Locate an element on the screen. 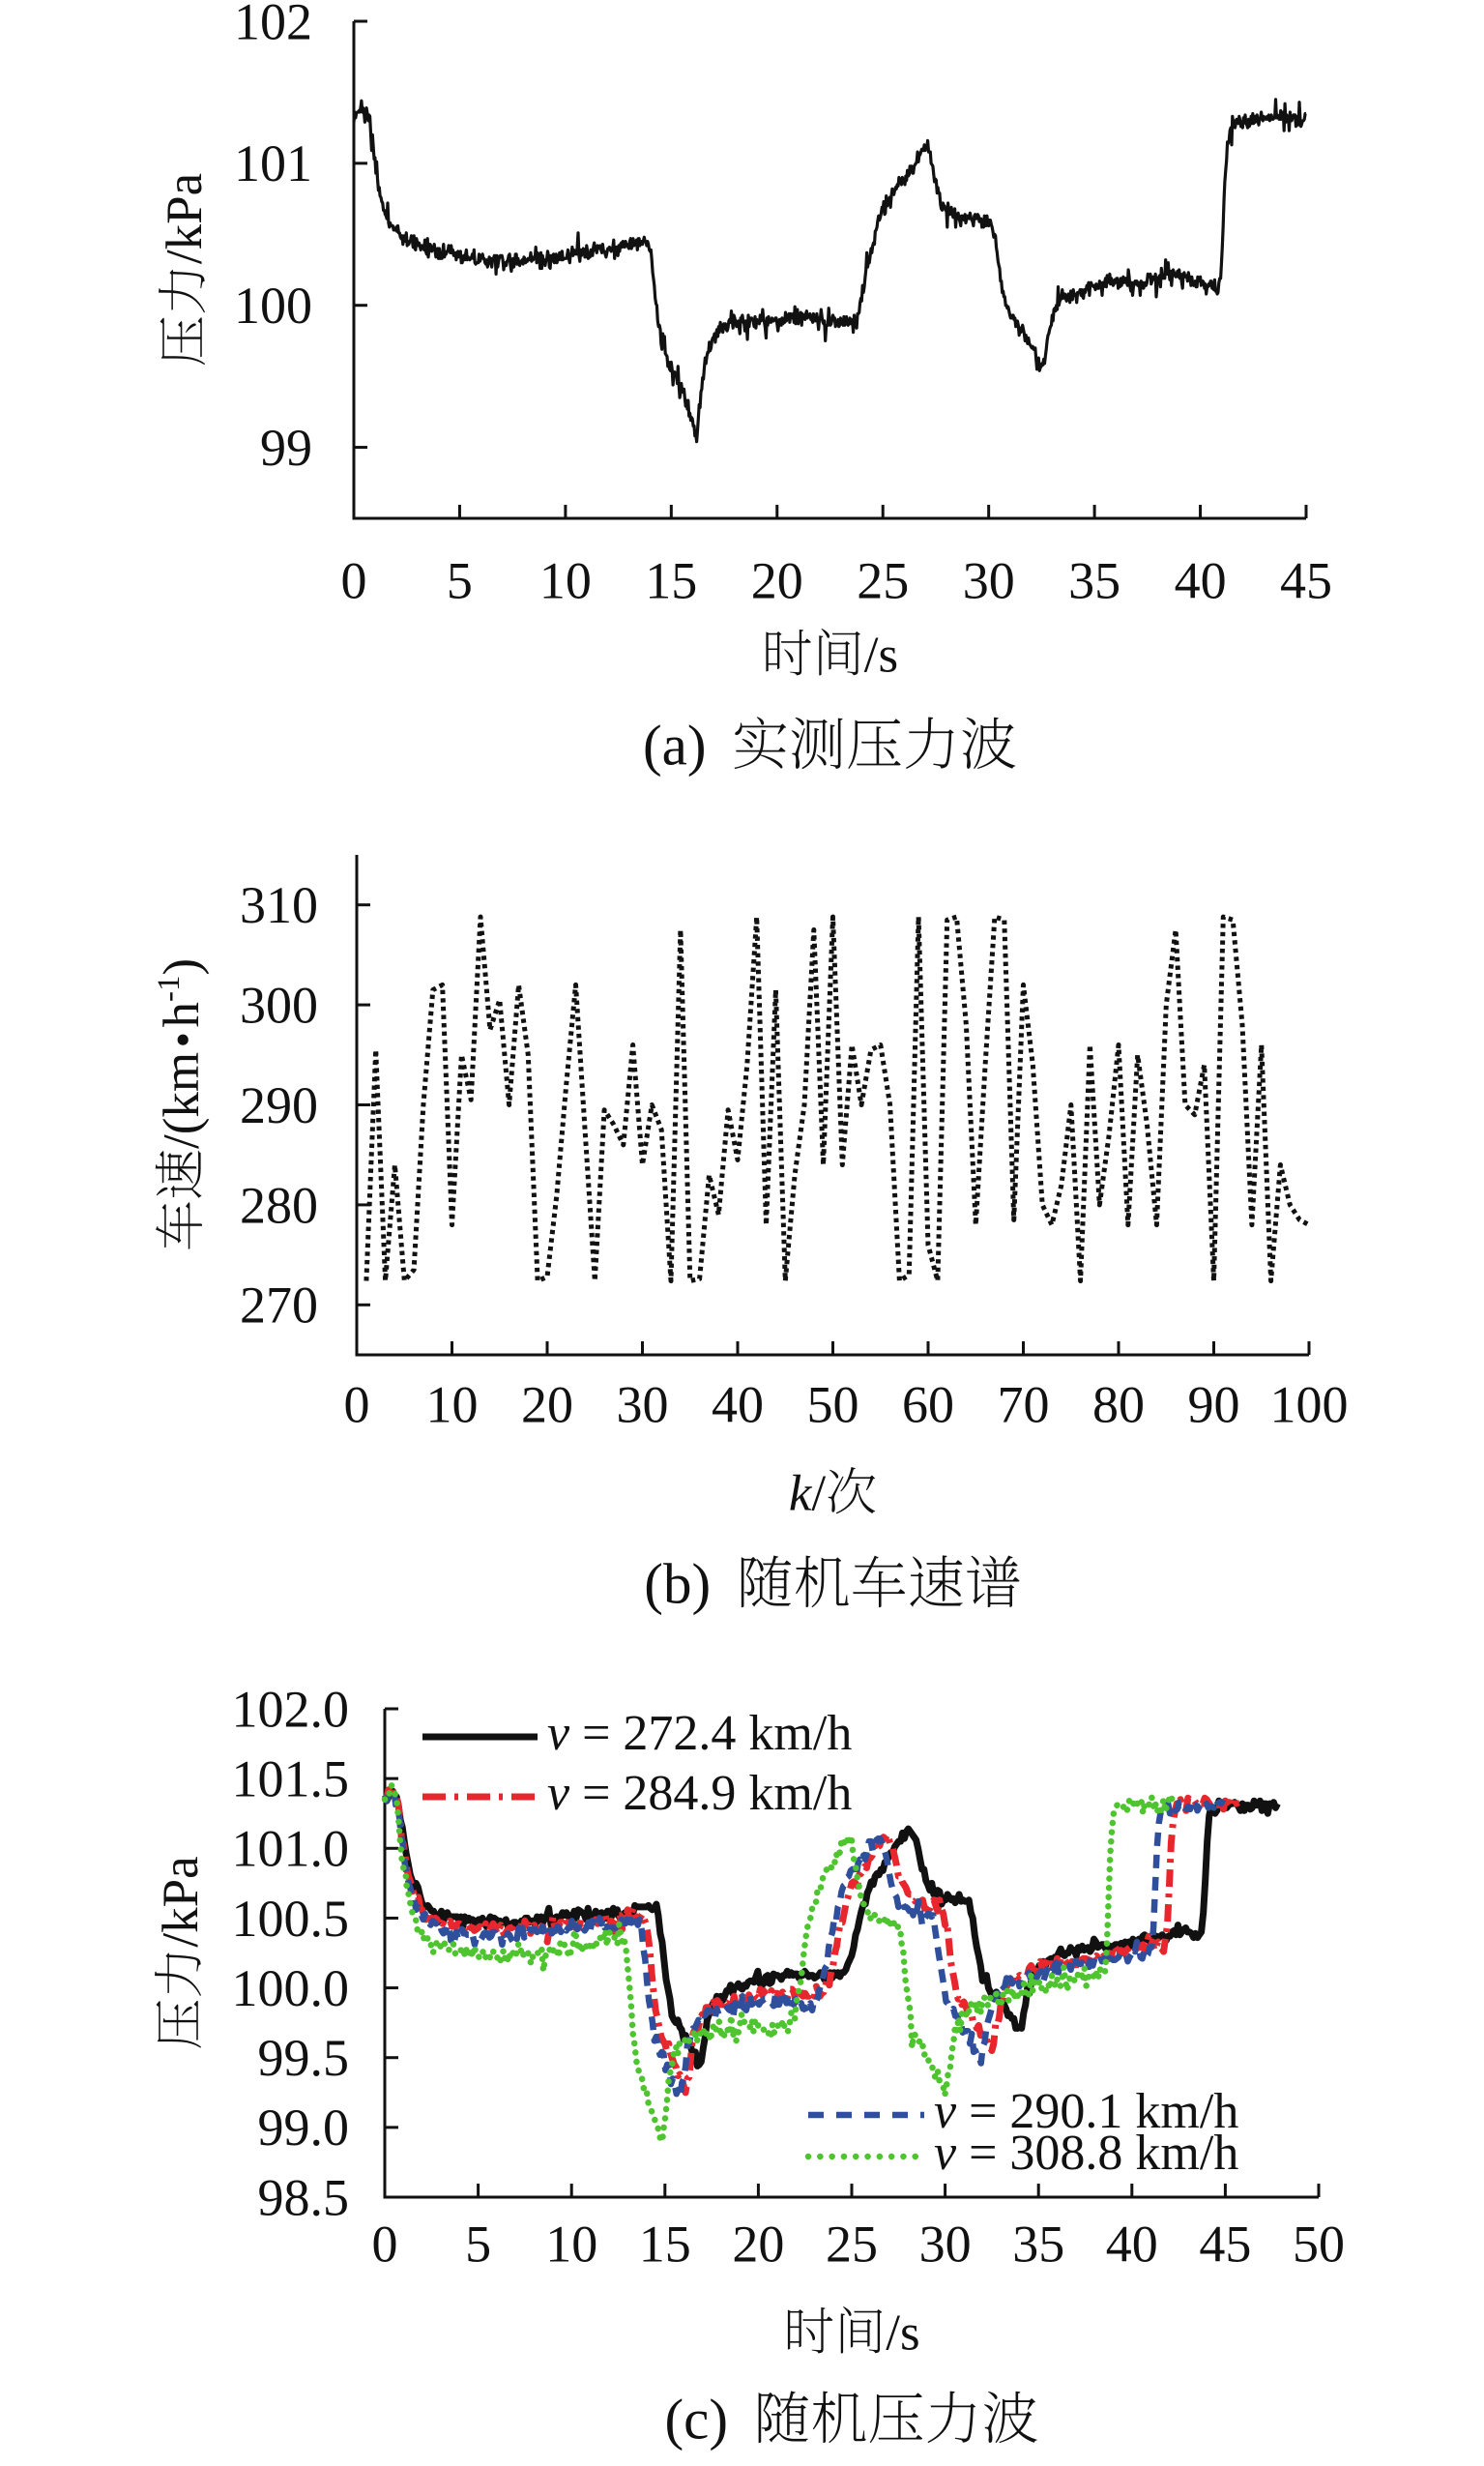 This screenshot has height=2466, width=1484. y-tick-label: 290 is located at coordinates (279, 1105).